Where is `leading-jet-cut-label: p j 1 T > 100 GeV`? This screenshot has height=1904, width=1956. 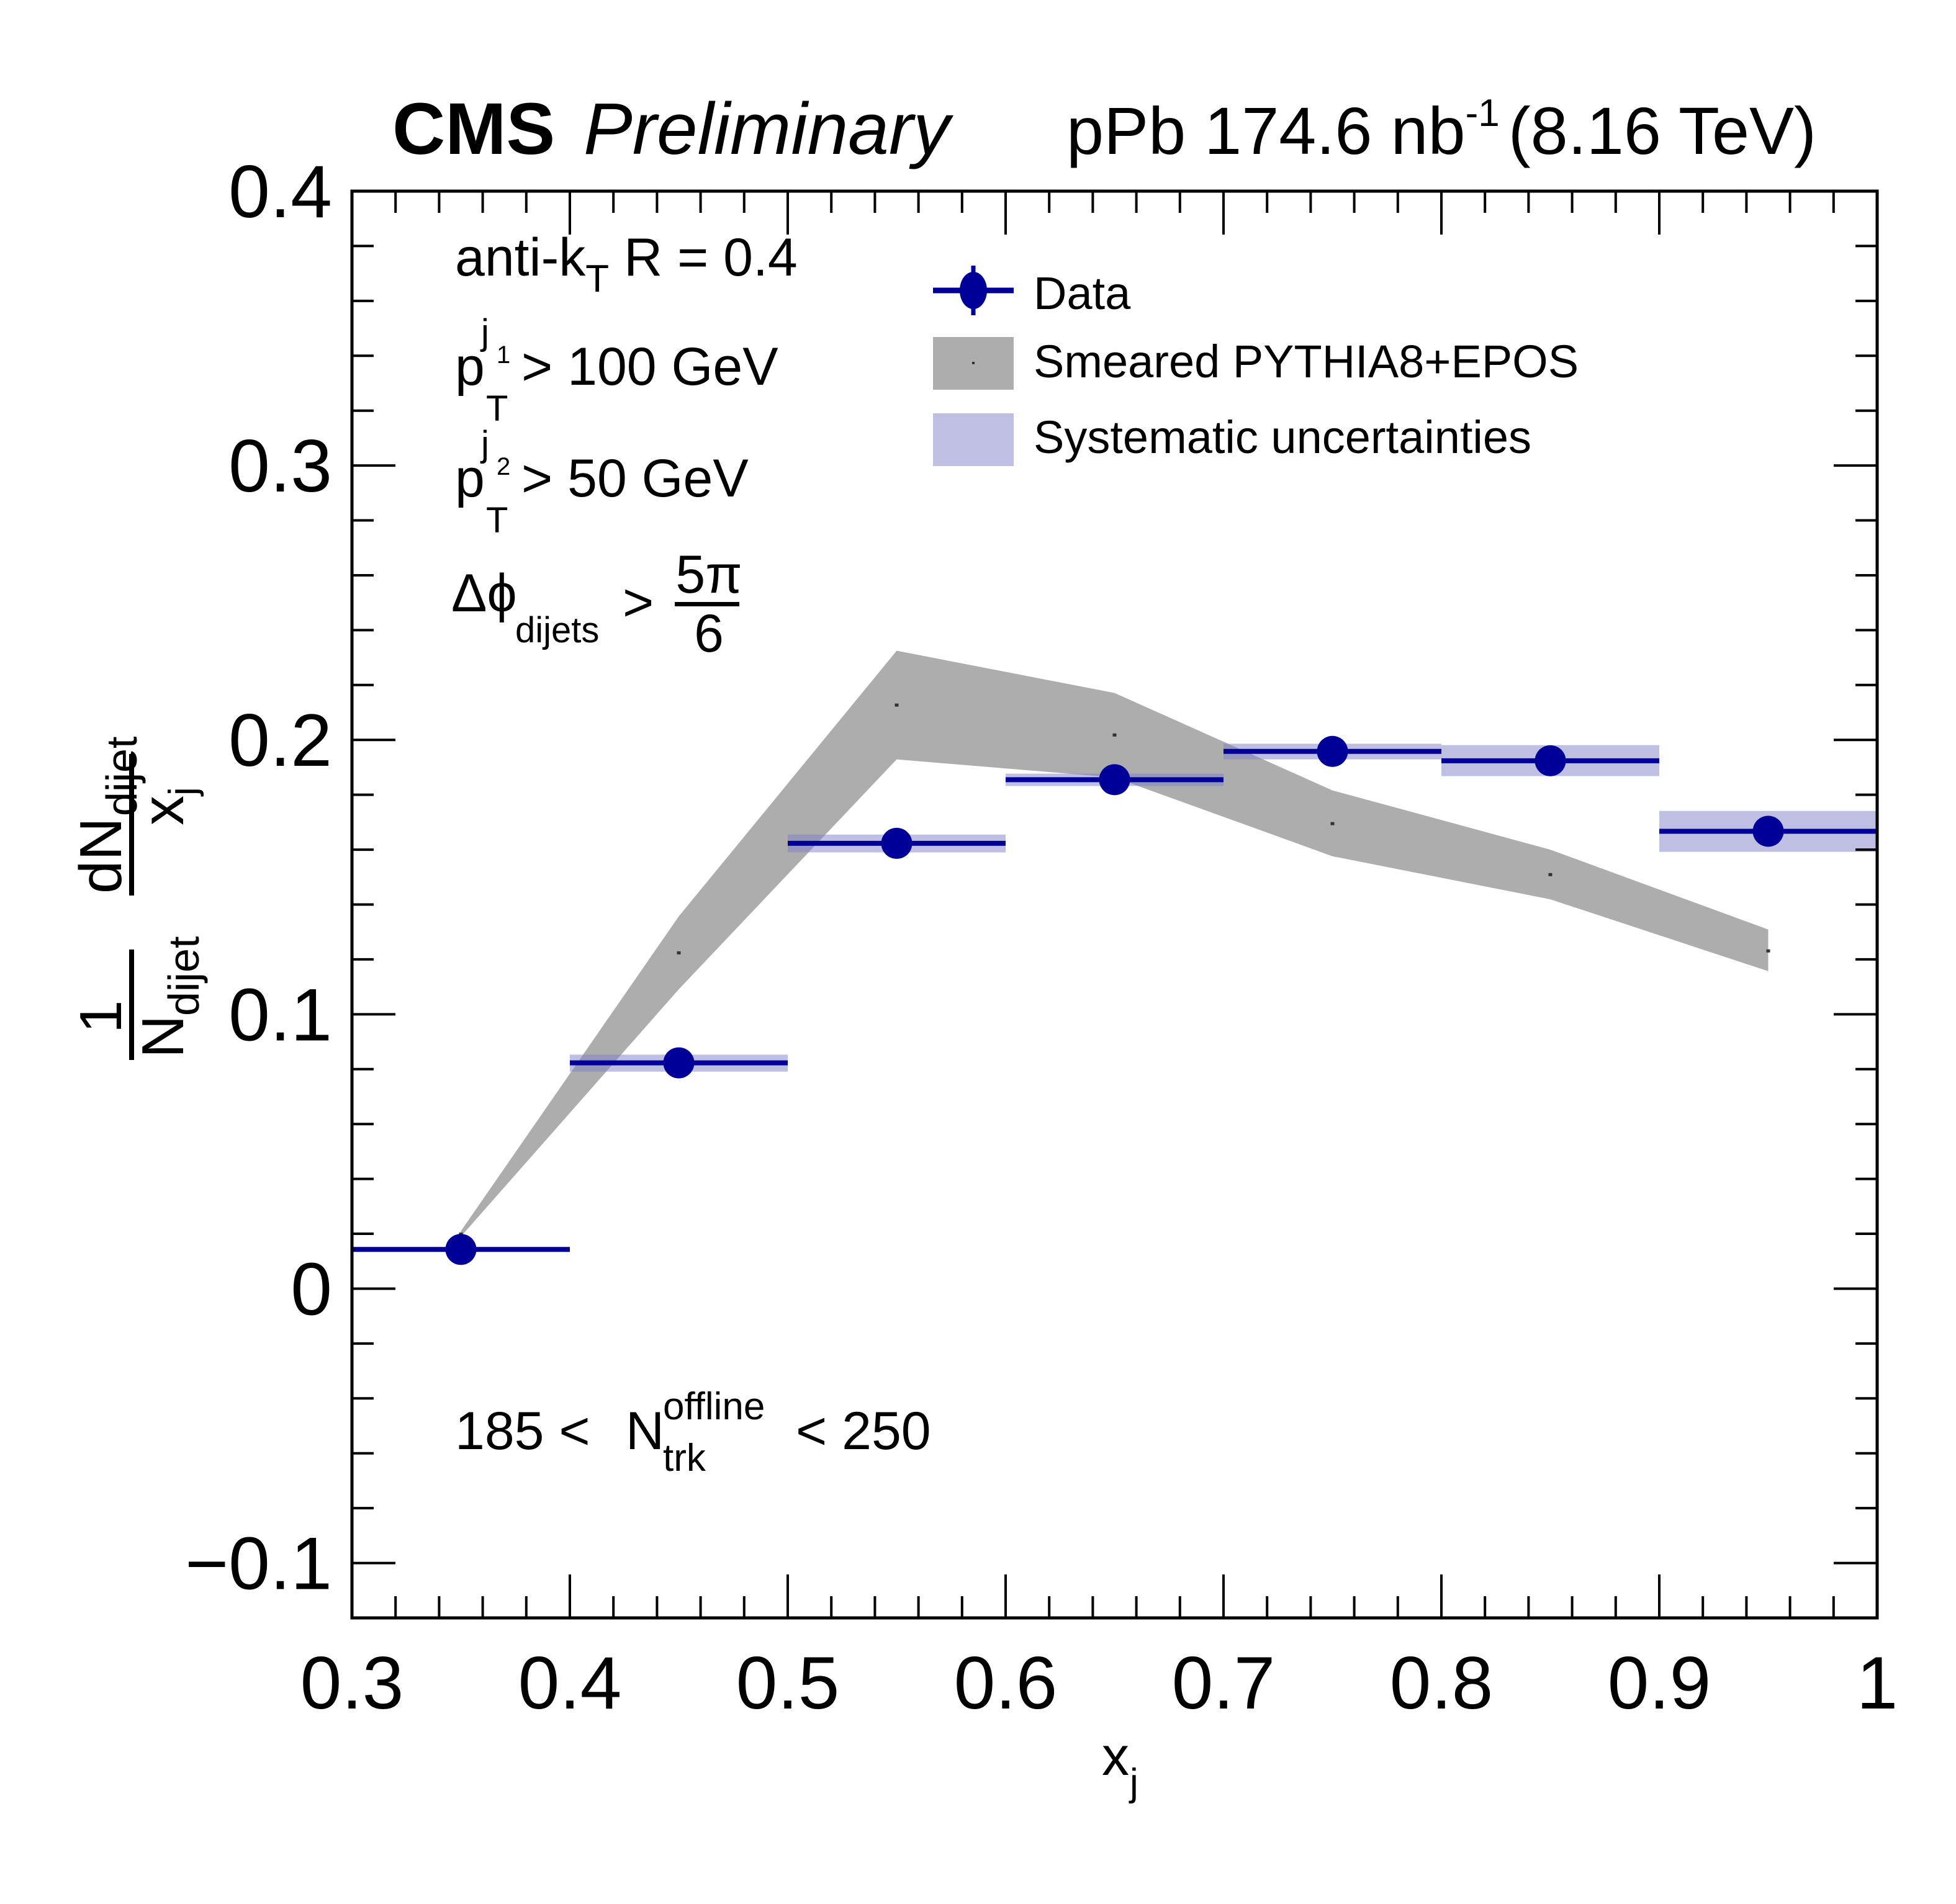 leading-jet-cut-label: p j 1 T > 100 GeV is located at coordinates (616, 370).